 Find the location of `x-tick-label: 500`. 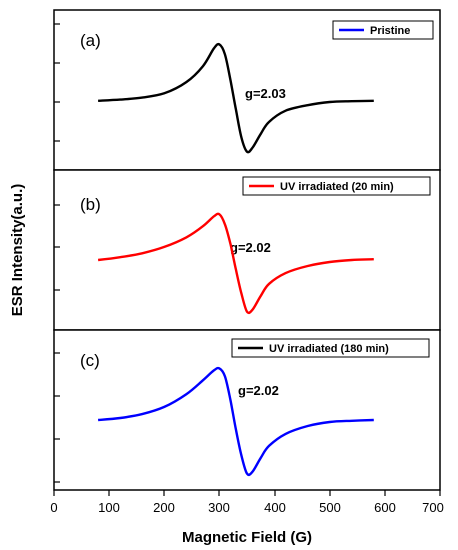

x-tick-label: 500 is located at coordinates (330, 507).